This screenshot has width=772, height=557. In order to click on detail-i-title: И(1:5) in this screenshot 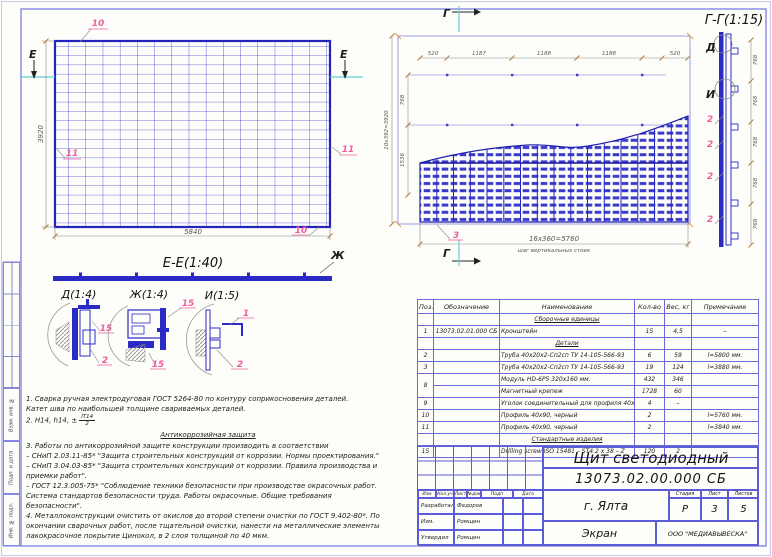, I will do `click(222, 295)`.